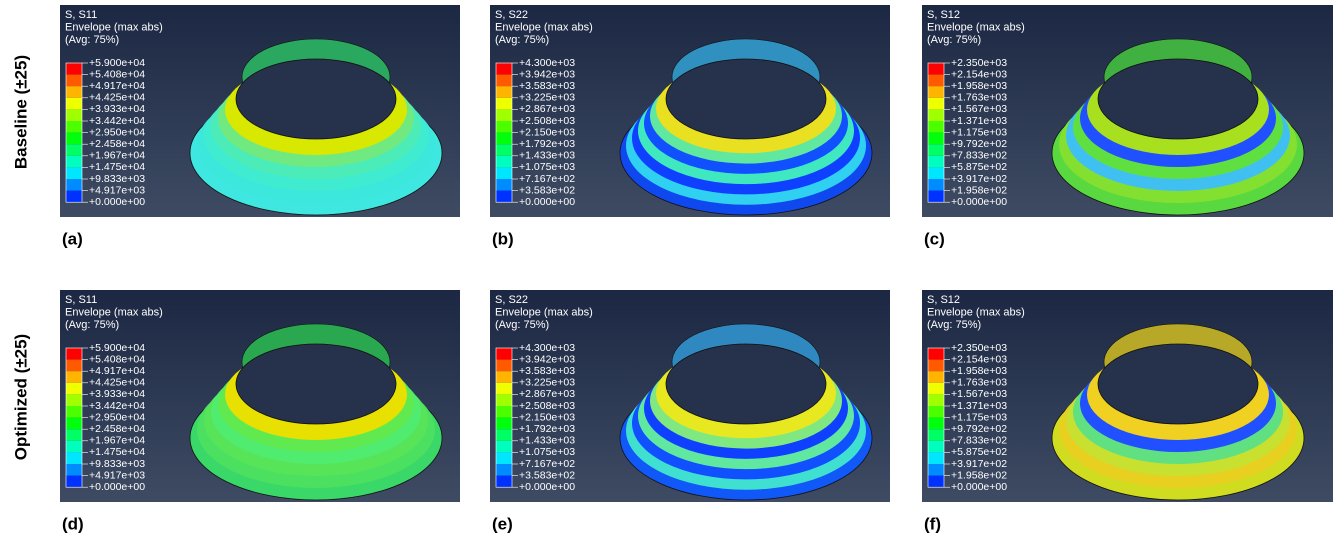  Describe the element at coordinates (979, 348) in the screenshot. I see `legend-label: +2.350e+03` at that location.